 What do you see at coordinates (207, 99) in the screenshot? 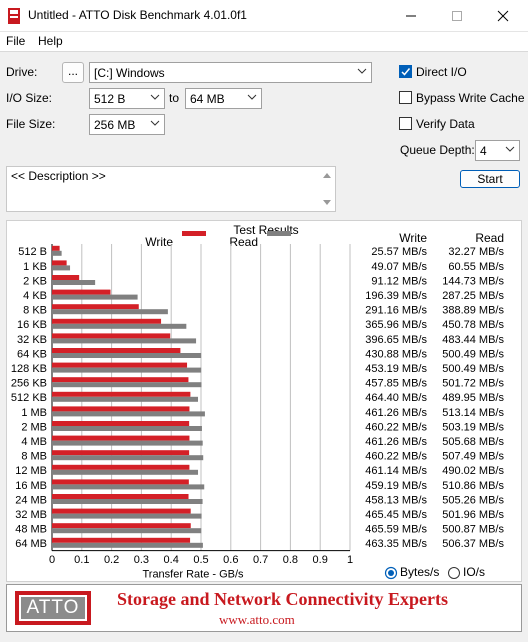
I see `io-size-to-value: 64 MB` at bounding box center [207, 99].